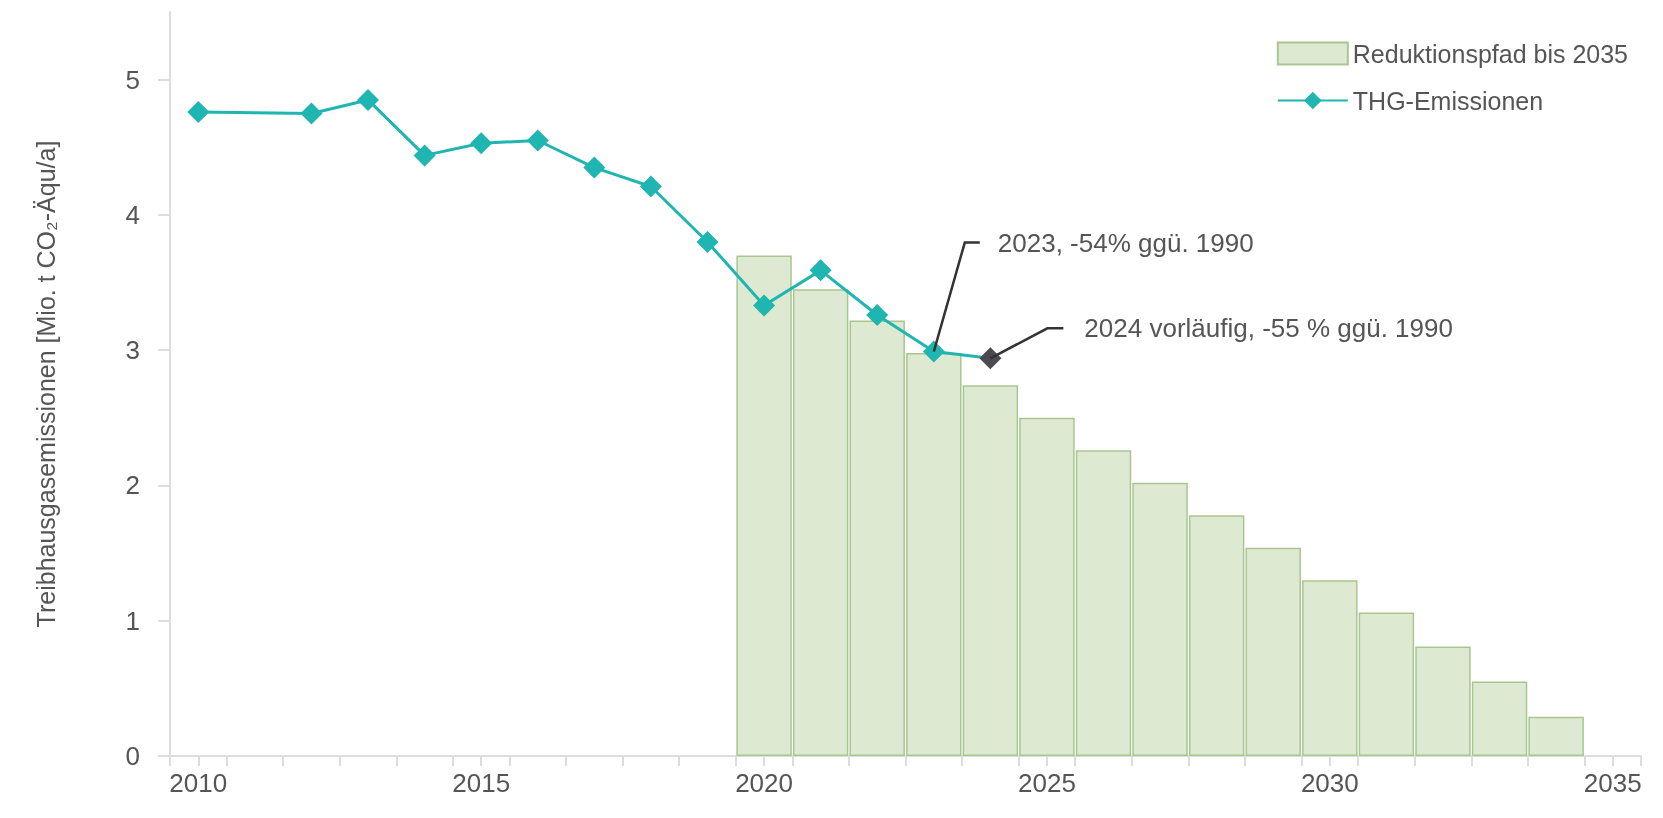 The width and height of the screenshot is (1663, 818). I want to click on x-tick-label: 2010, so click(198, 783).